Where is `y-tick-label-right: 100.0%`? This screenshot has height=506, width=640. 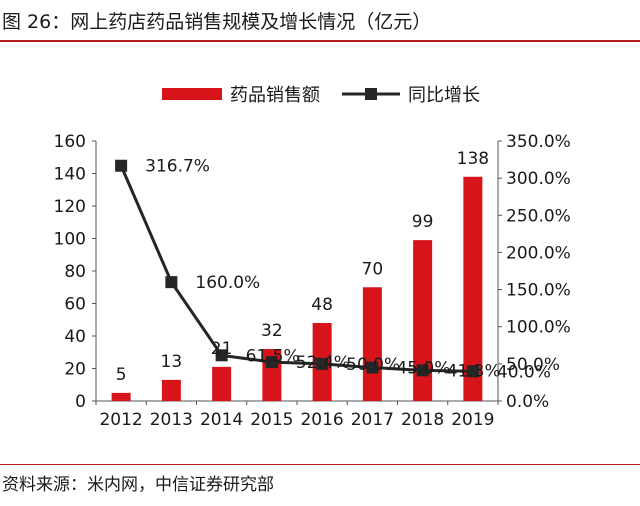 y-tick-label-right: 100.0% is located at coordinates (538, 328).